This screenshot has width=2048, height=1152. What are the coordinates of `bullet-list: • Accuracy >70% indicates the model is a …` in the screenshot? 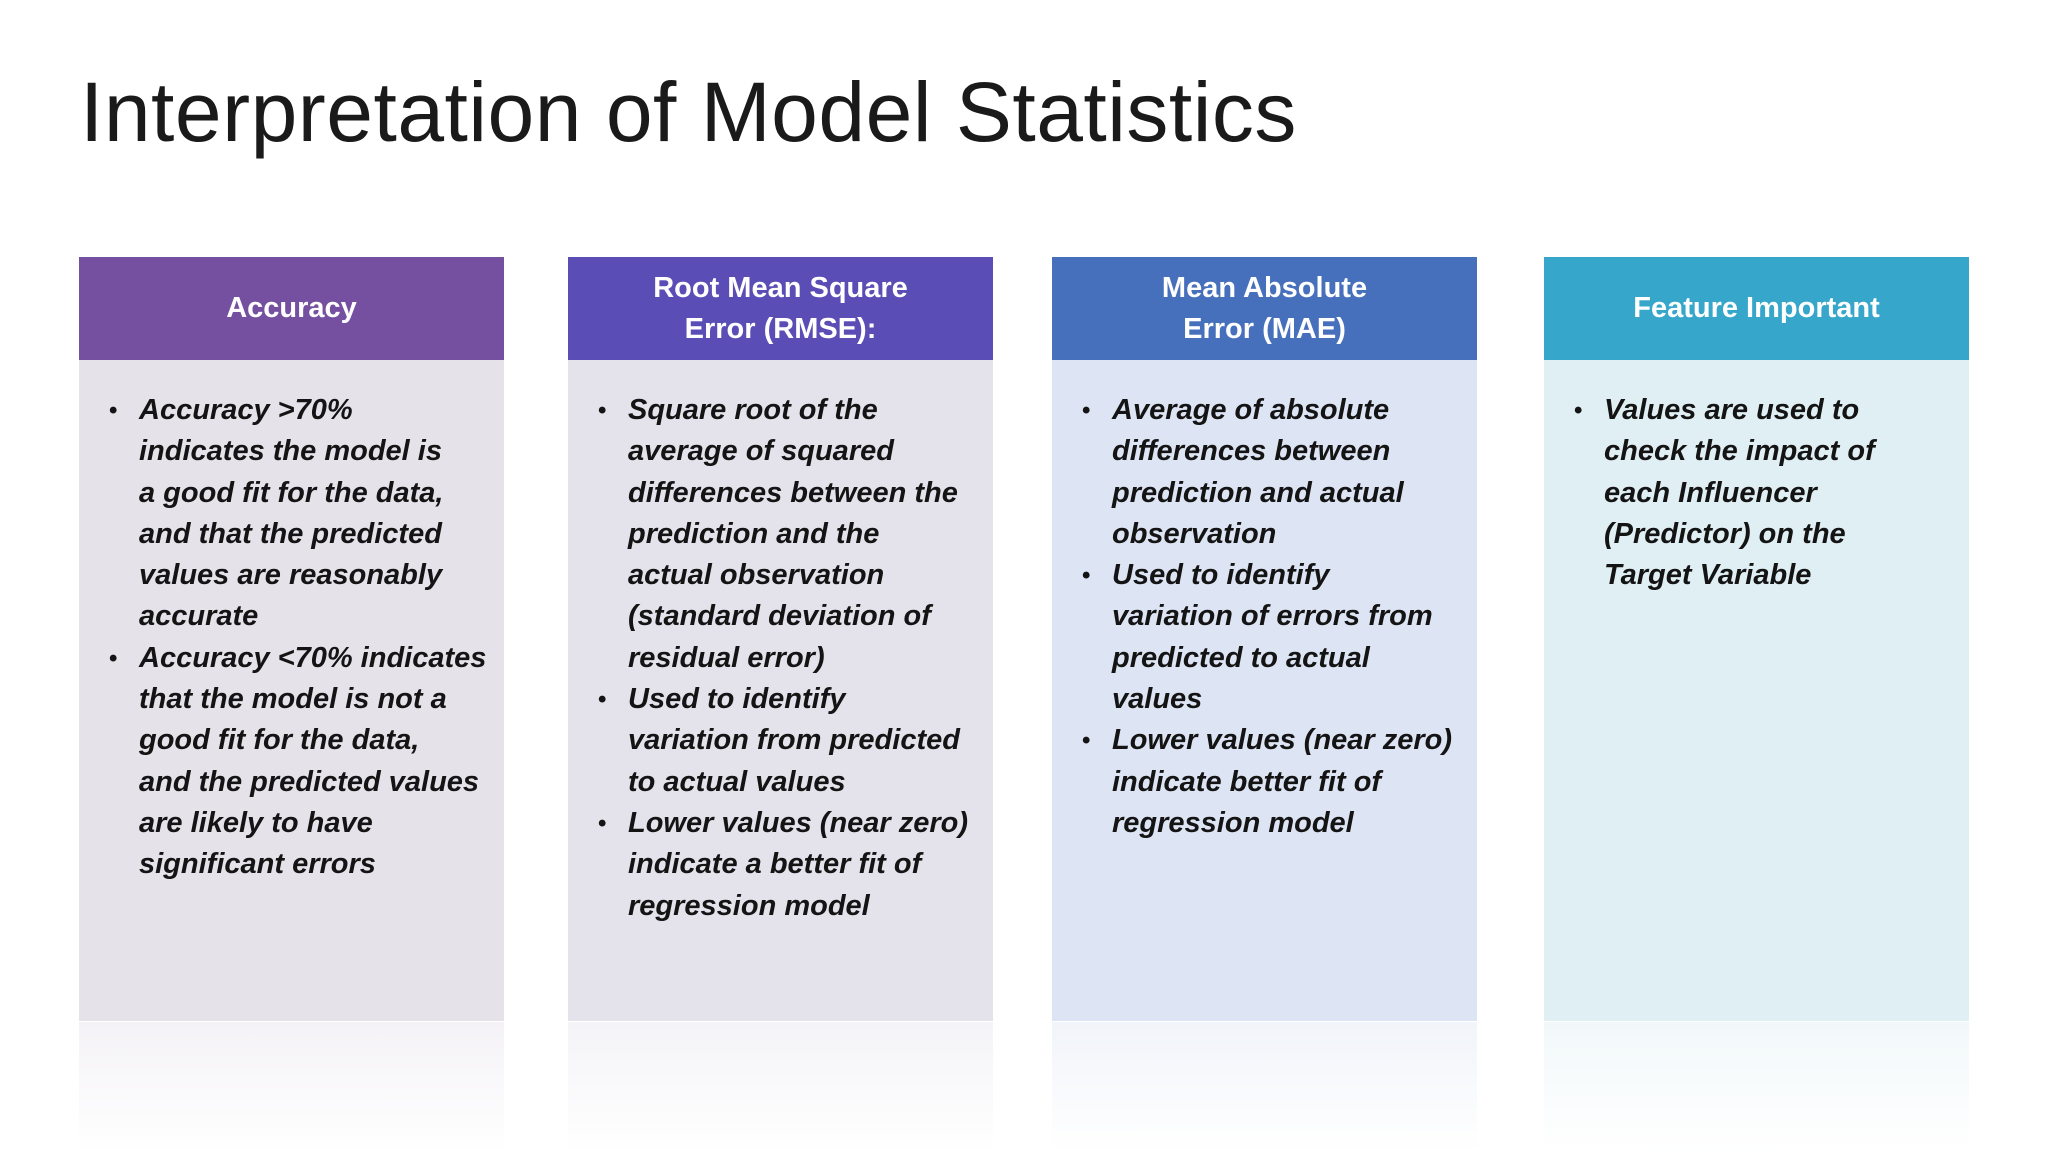 It's located at (299, 638).